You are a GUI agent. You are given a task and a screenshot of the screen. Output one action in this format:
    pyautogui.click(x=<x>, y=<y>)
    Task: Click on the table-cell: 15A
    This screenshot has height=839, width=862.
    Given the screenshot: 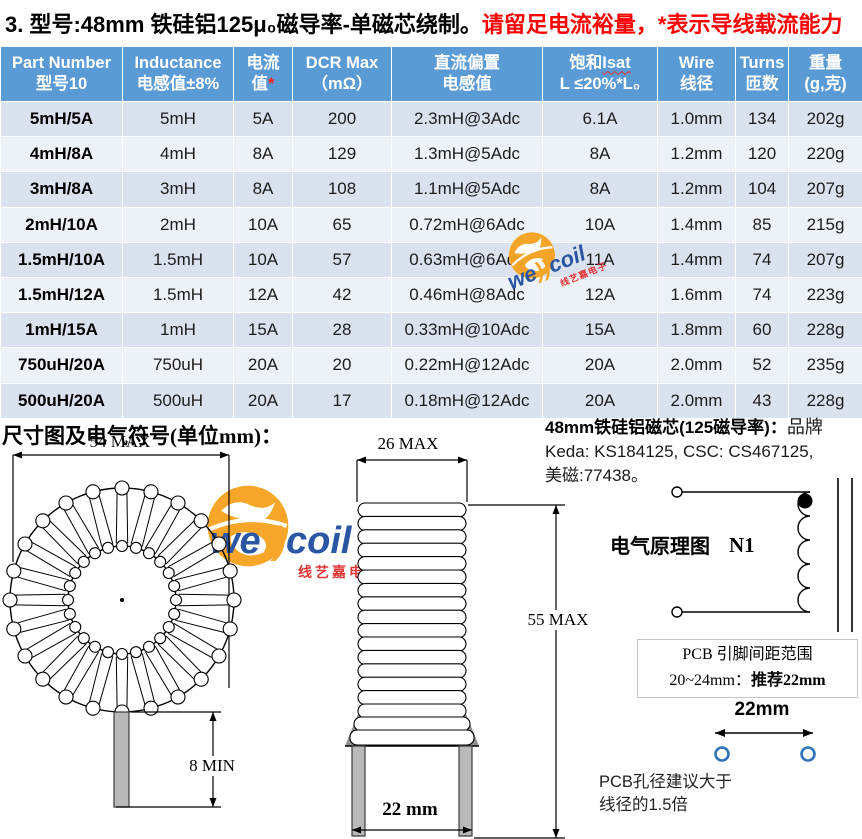 What is the action you would take?
    pyautogui.click(x=600, y=330)
    